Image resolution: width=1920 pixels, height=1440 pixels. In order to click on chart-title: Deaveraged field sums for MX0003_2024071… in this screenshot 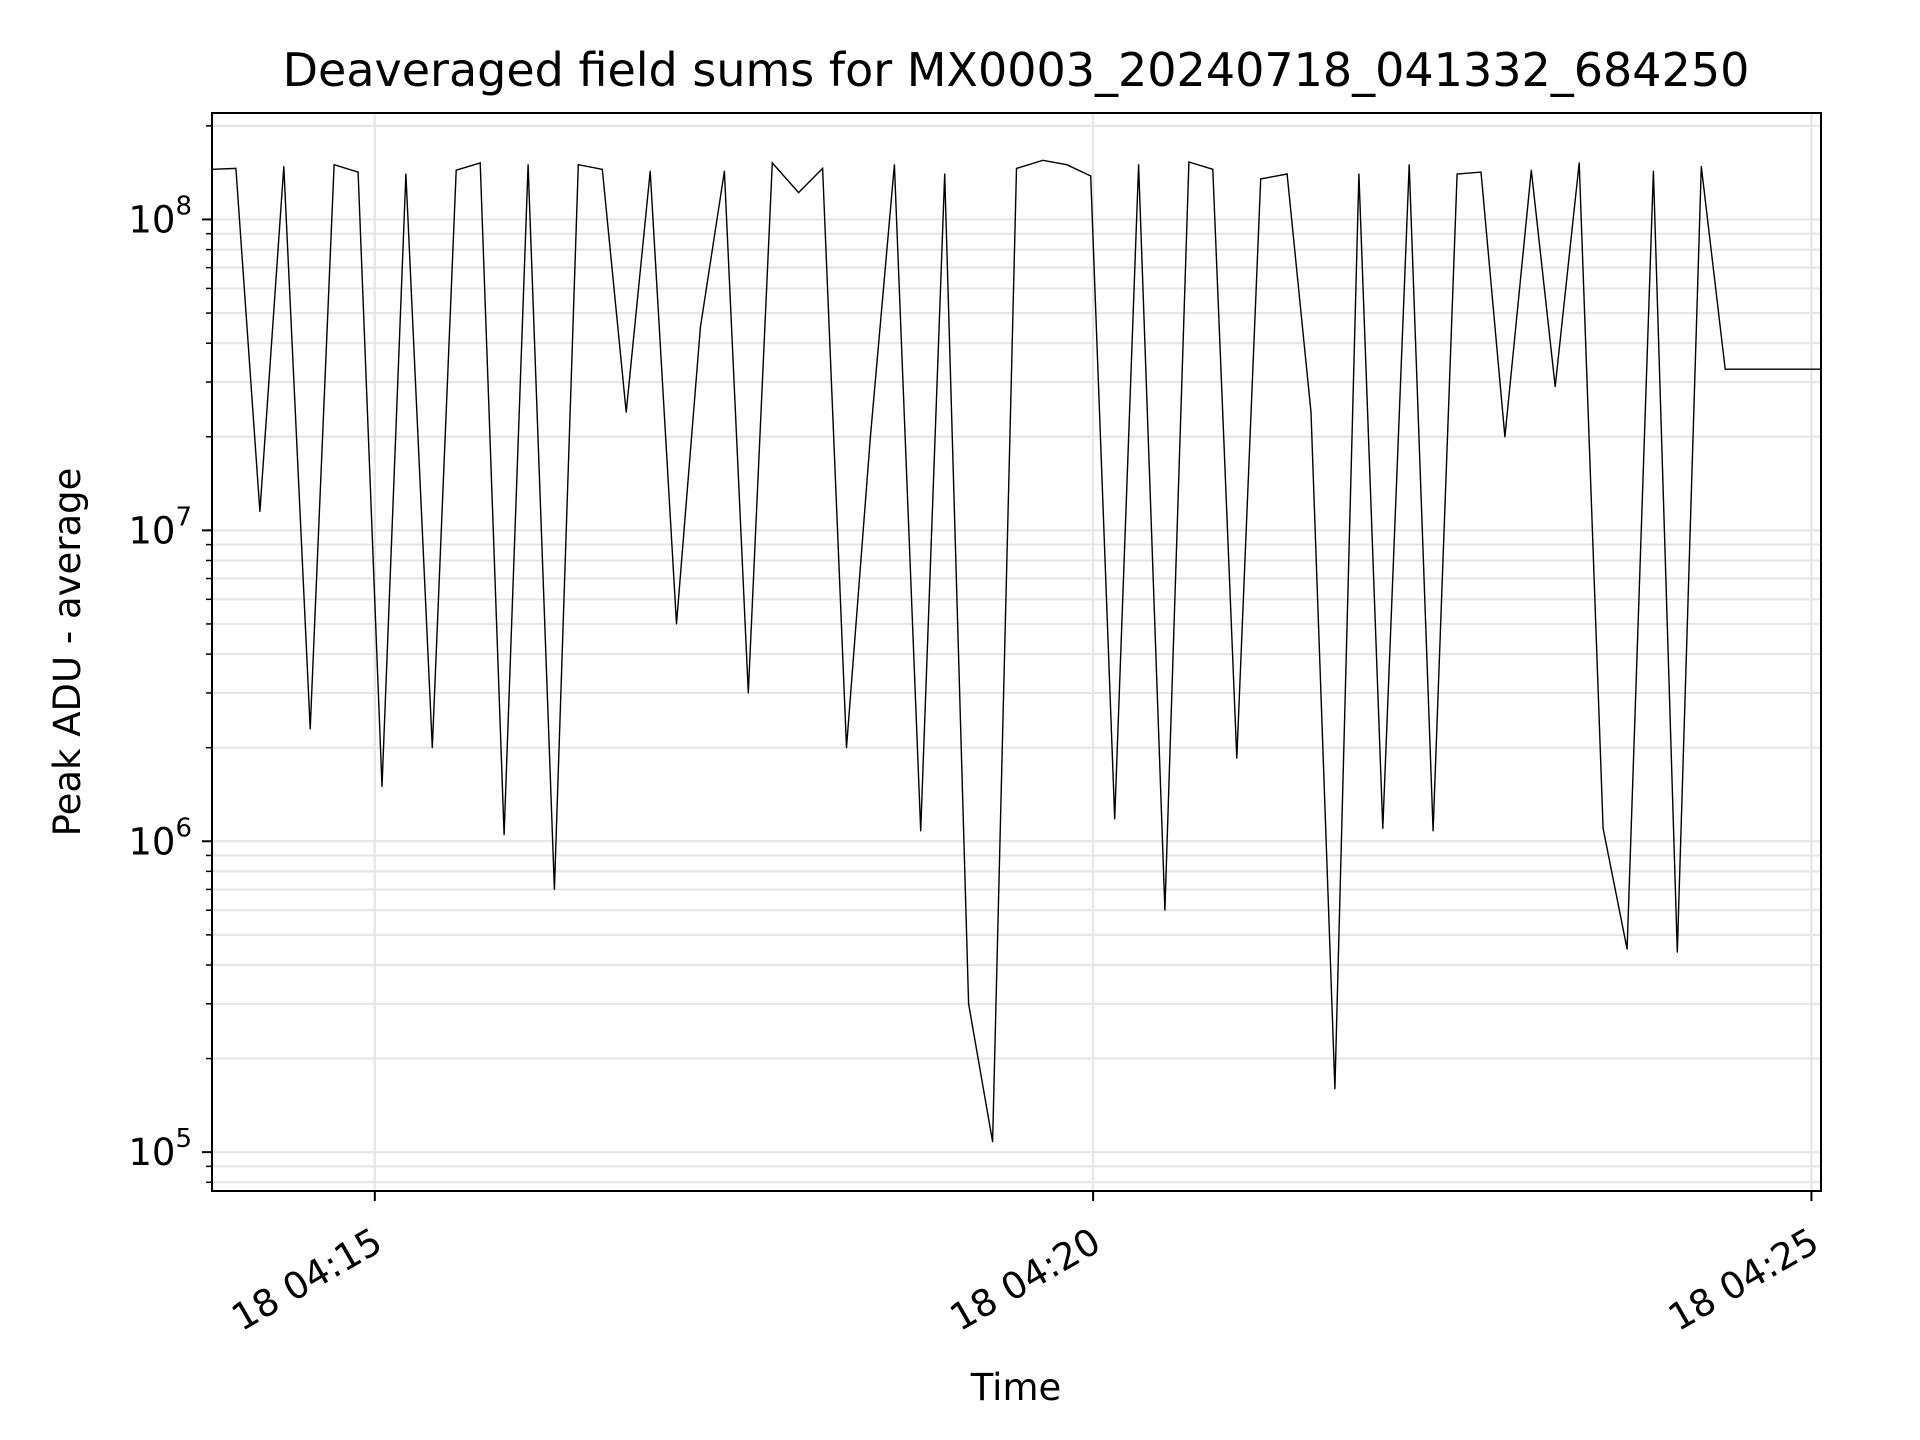, I will do `click(1016, 70)`.